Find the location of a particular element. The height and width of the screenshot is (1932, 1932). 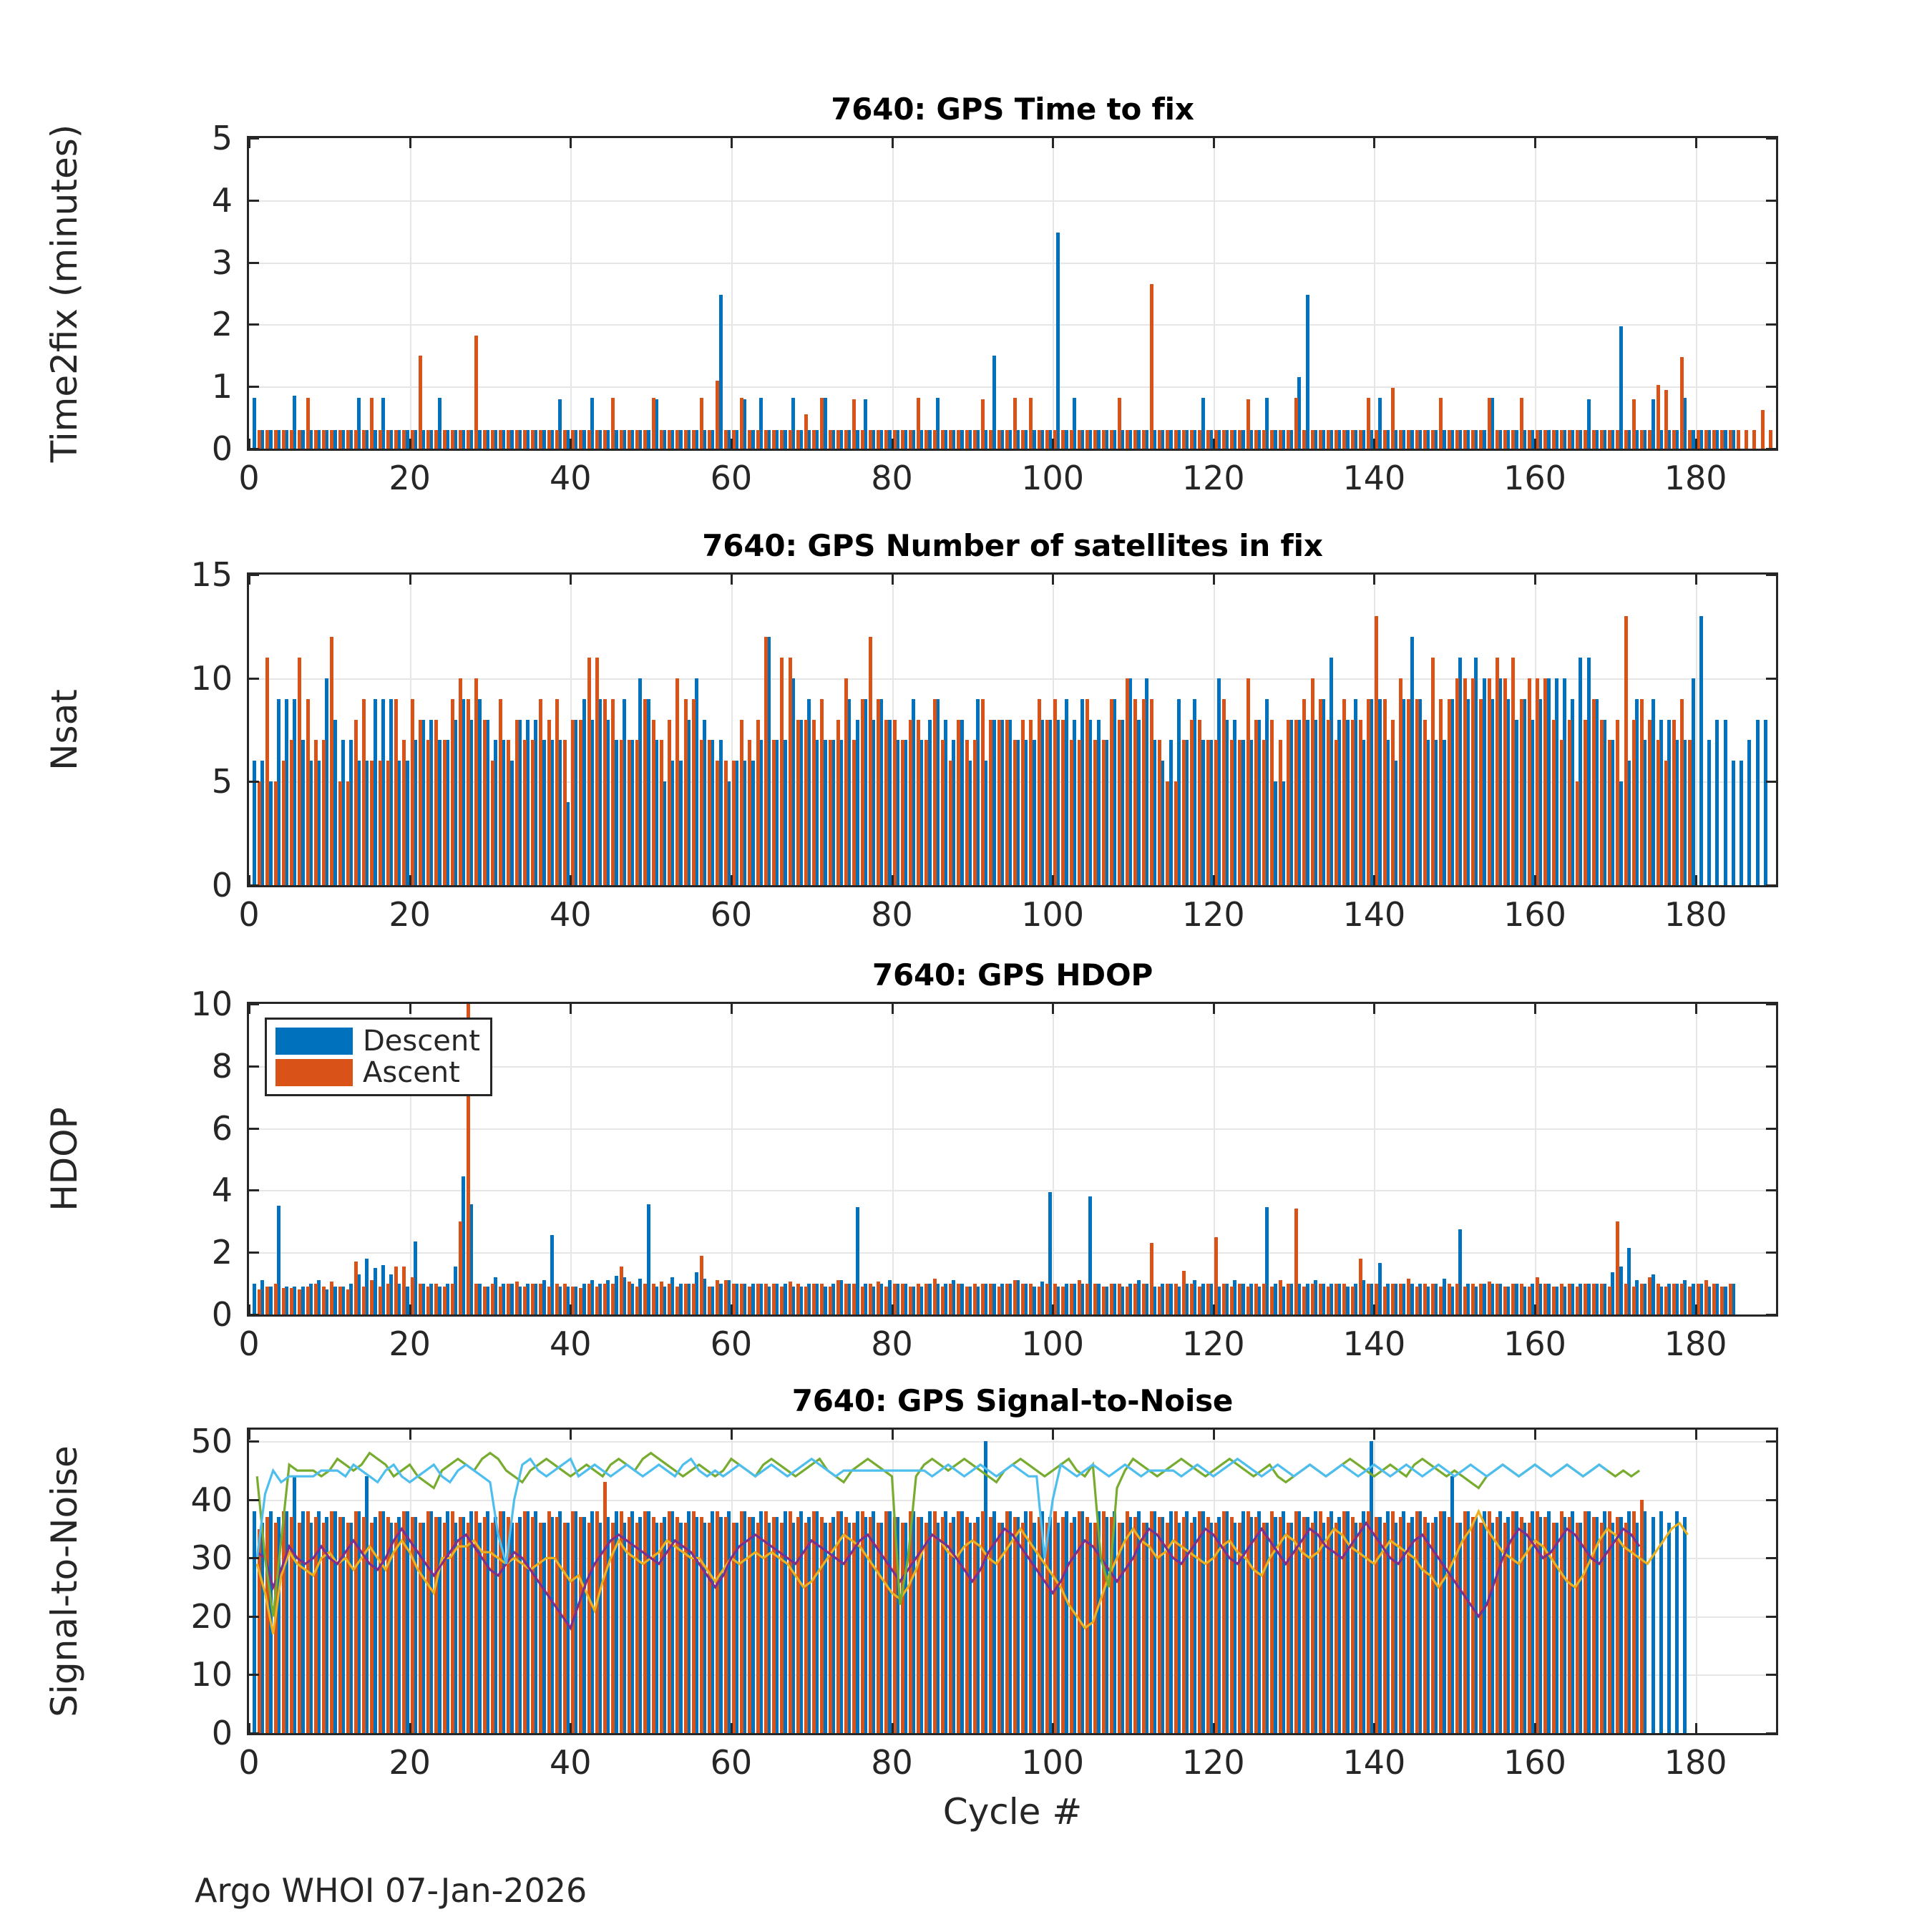

xtick-label: 60 is located at coordinates (731, 1762).